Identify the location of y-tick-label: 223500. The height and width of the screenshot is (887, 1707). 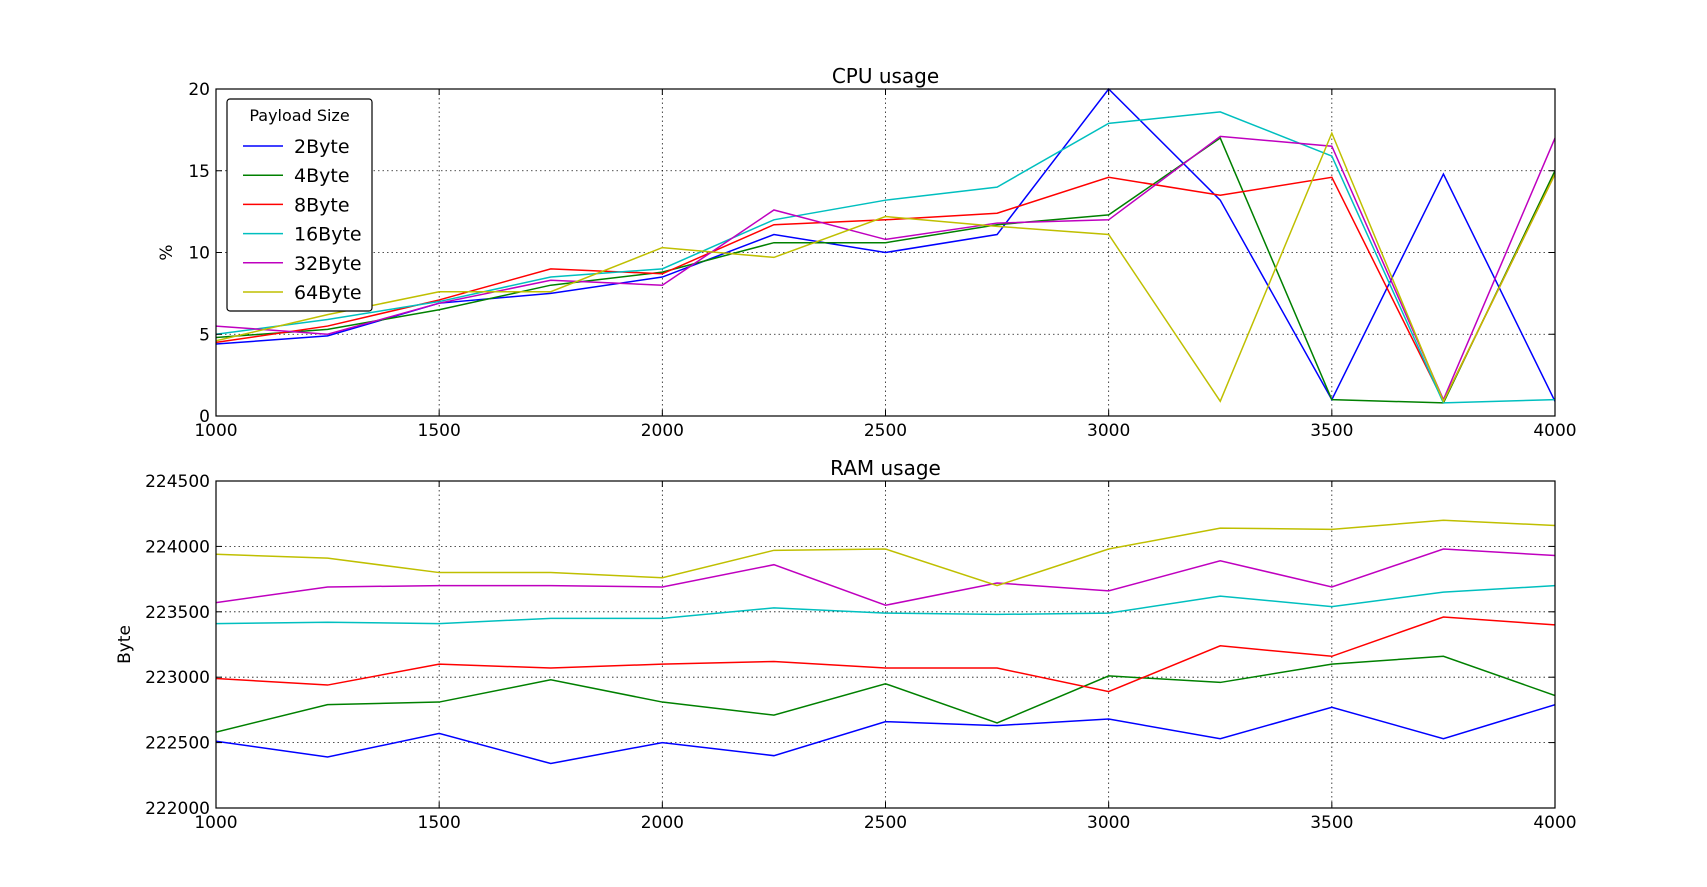
(177, 613).